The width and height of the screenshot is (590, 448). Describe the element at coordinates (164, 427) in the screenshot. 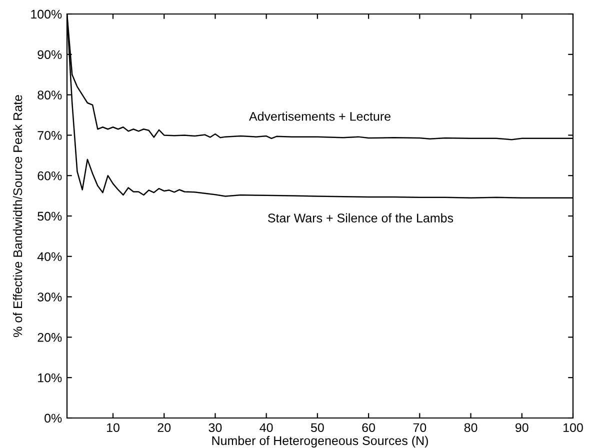

I see `x-tick-label: 20` at that location.